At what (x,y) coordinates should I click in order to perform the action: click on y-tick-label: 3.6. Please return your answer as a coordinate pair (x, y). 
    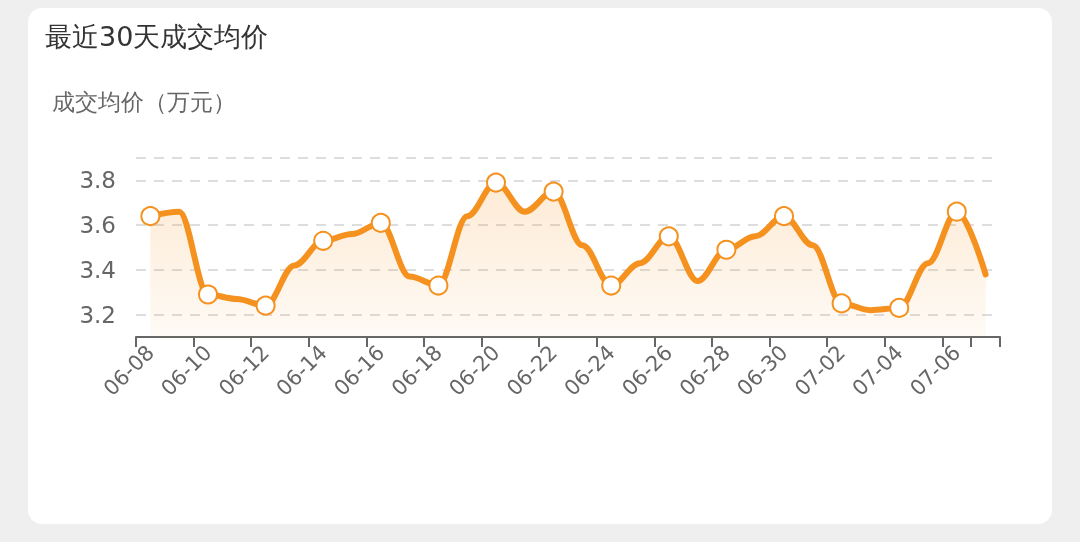
    Looking at the image, I should click on (97, 225).